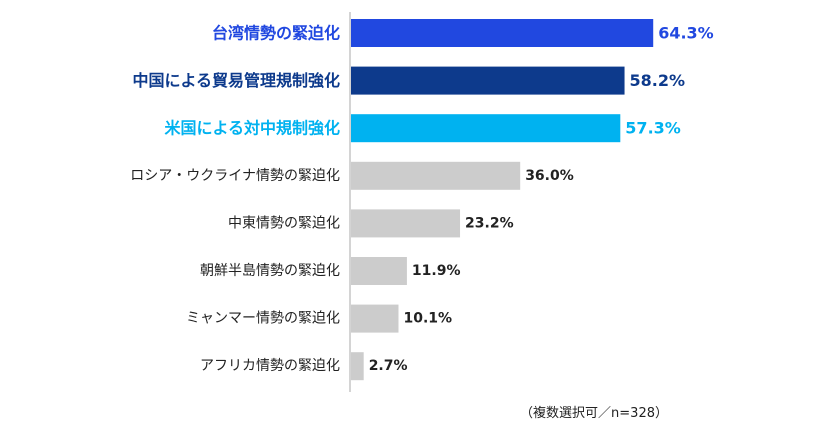  Describe the element at coordinates (263, 319) in the screenshot. I see `category-label: ミャンマー情勢の緊迫化` at that location.